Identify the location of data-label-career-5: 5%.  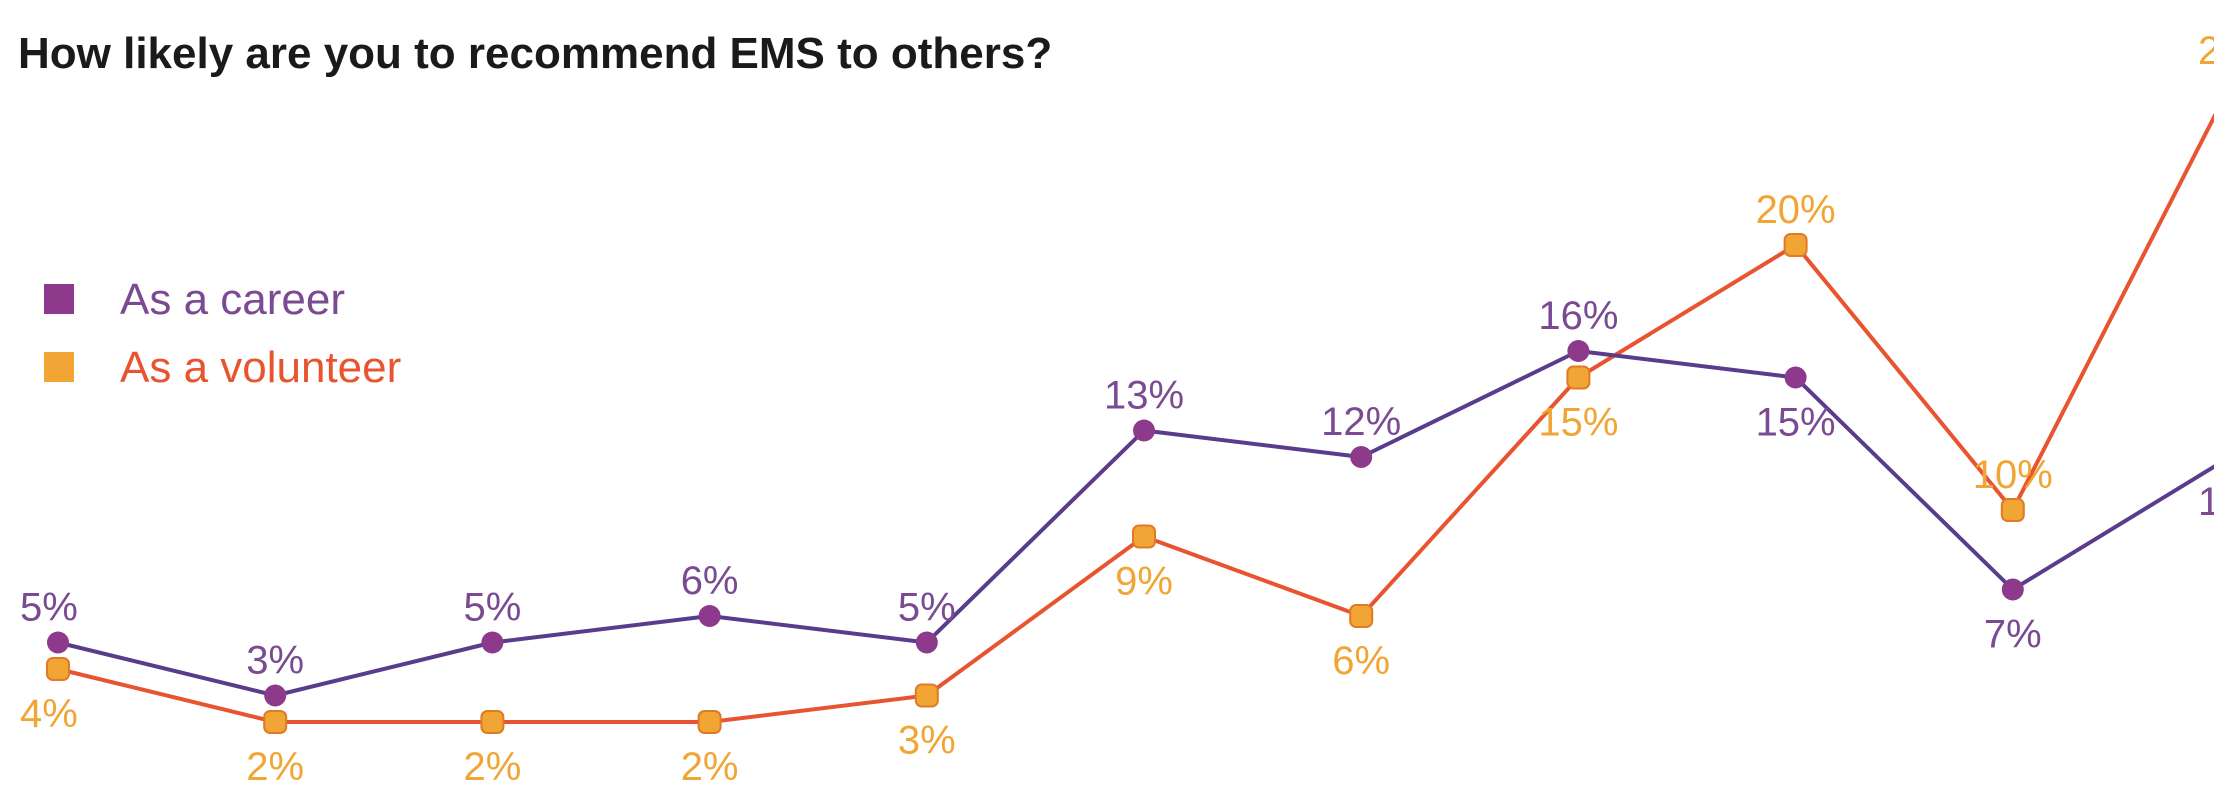
(927, 608).